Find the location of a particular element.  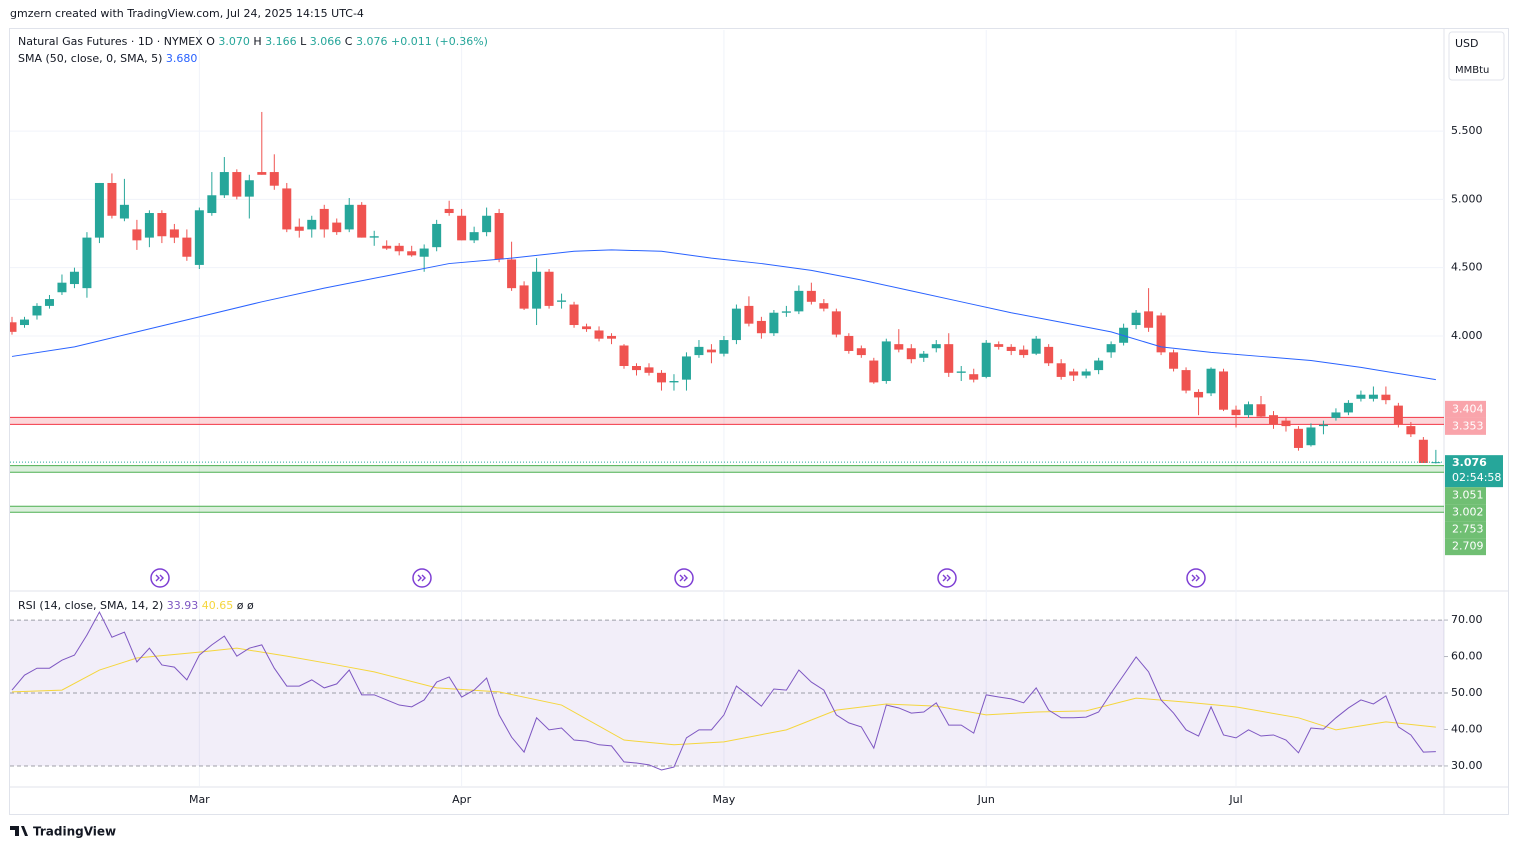

rsi-name: RSI (14, close, SMA, 14, 2) is located at coordinates (90, 605).